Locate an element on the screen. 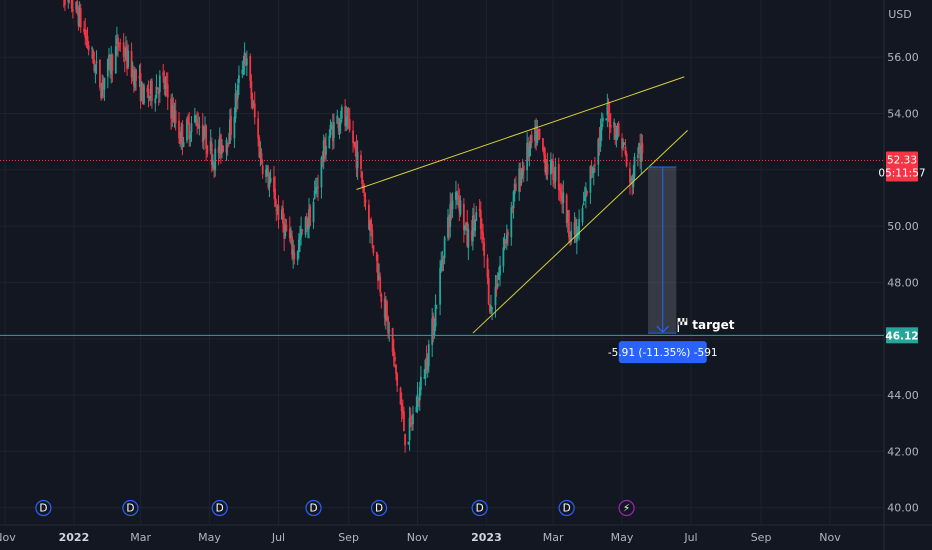  measure-box is located at coordinates (662, 250).